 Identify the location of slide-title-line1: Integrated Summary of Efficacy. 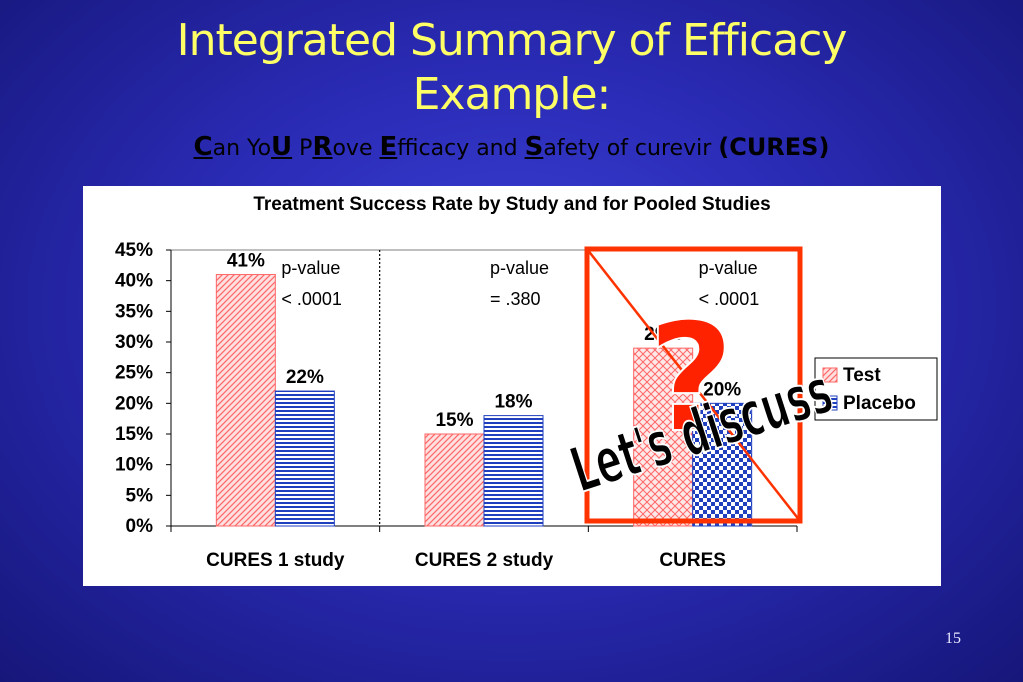
(512, 40).